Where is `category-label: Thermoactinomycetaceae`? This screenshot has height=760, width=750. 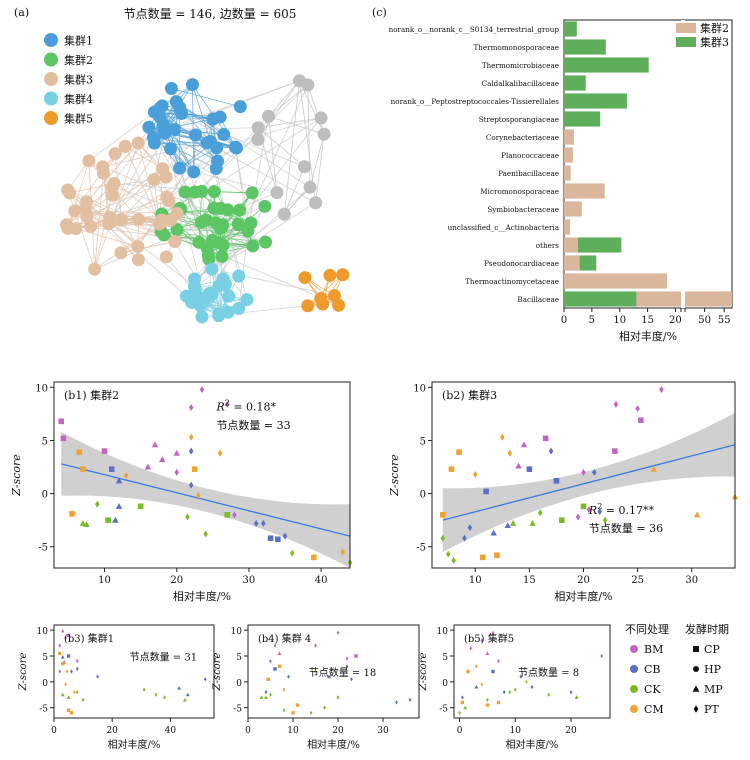
category-label: Thermoactinomycetaceae is located at coordinates (512, 281).